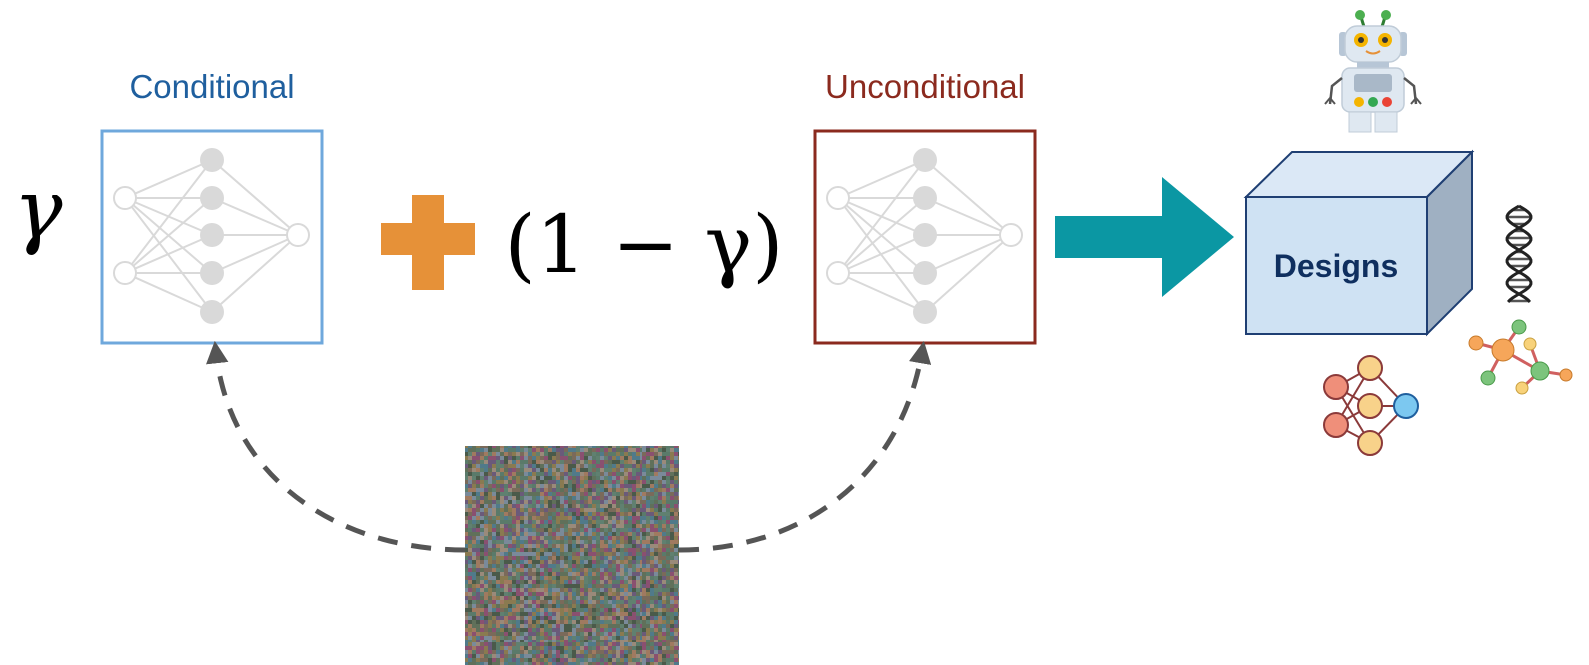 Image resolution: width=1589 pixels, height=665 pixels. I want to click on one-minus-gamma-term: (1 − γ), so click(643, 244).